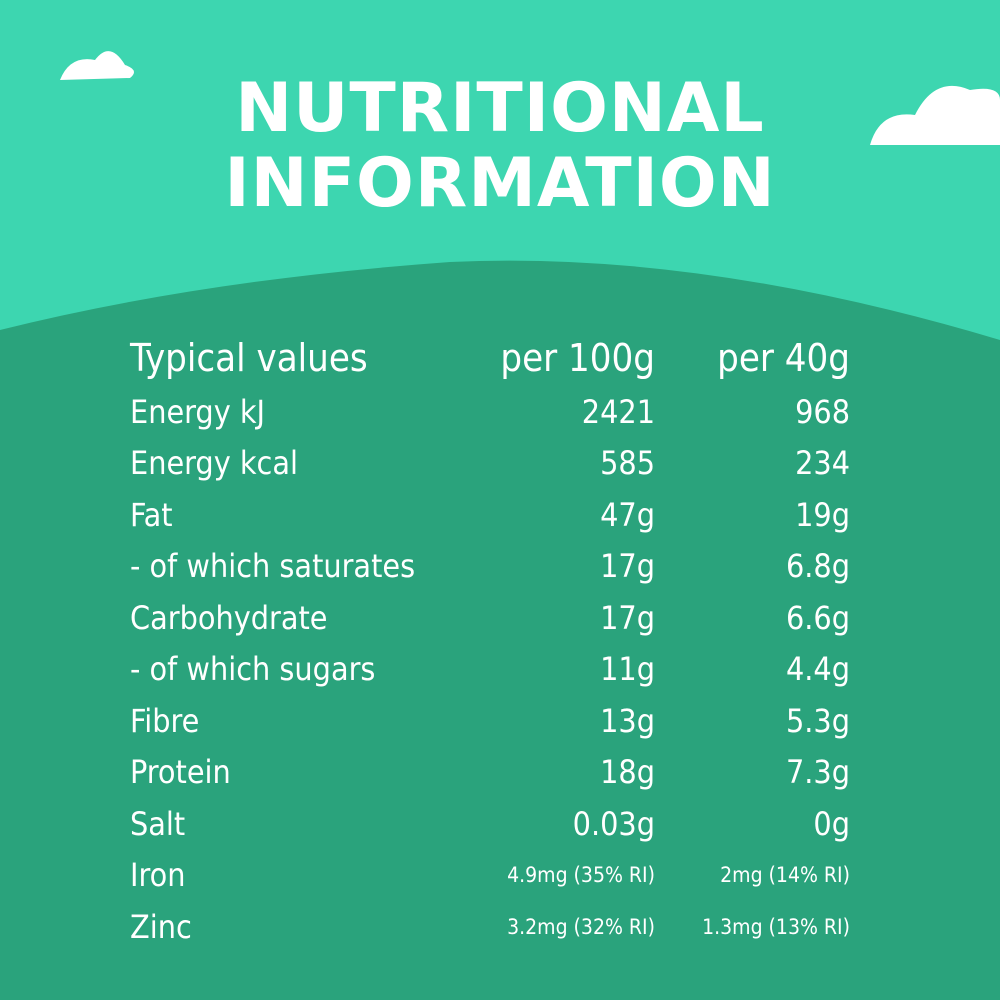 This screenshot has width=1000, height=1000. Describe the element at coordinates (577, 358) in the screenshot. I see `header-cell: per 100g` at that location.